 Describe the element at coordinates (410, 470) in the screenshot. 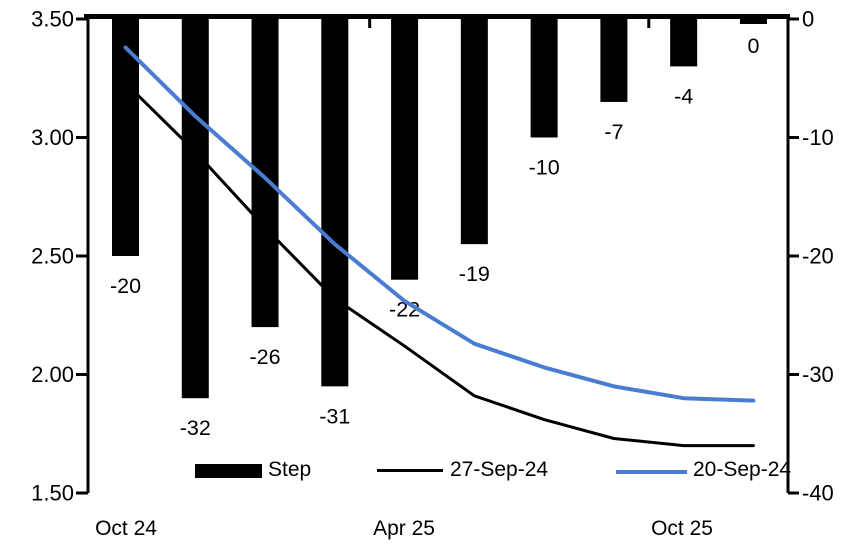

I see `legend-27sep-swatch` at that location.